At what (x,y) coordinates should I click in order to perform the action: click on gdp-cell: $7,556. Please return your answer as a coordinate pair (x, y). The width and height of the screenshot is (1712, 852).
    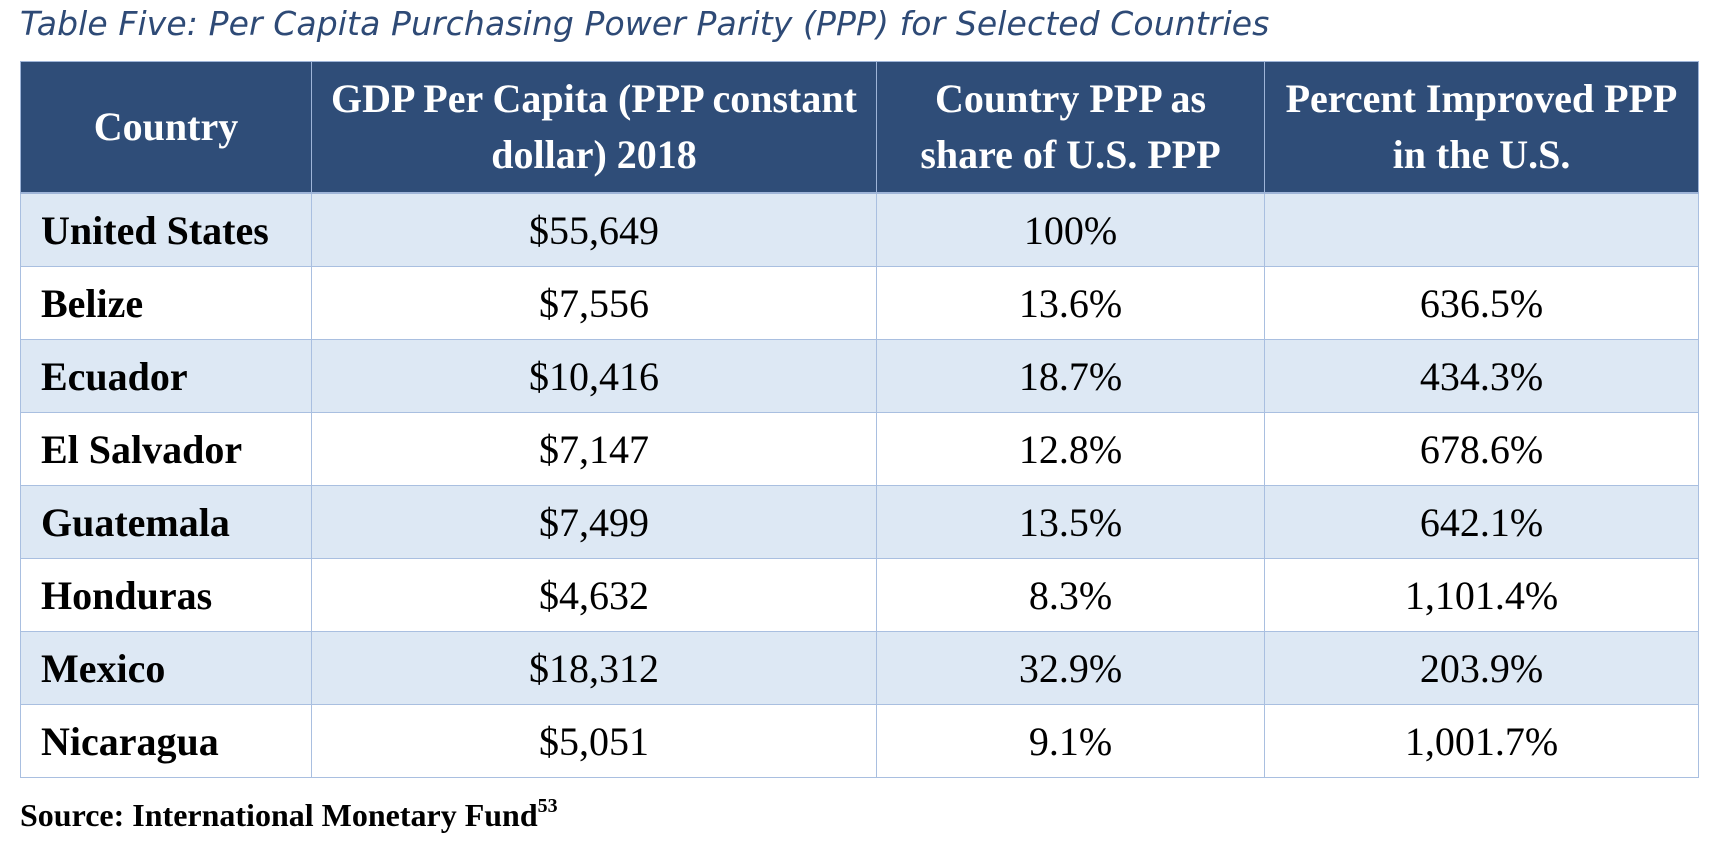
    Looking at the image, I should click on (594, 303).